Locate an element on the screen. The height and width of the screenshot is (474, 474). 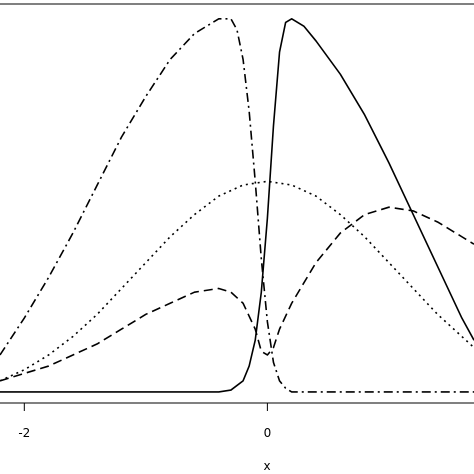
x-tick-label: -2 is located at coordinates (24, 433).